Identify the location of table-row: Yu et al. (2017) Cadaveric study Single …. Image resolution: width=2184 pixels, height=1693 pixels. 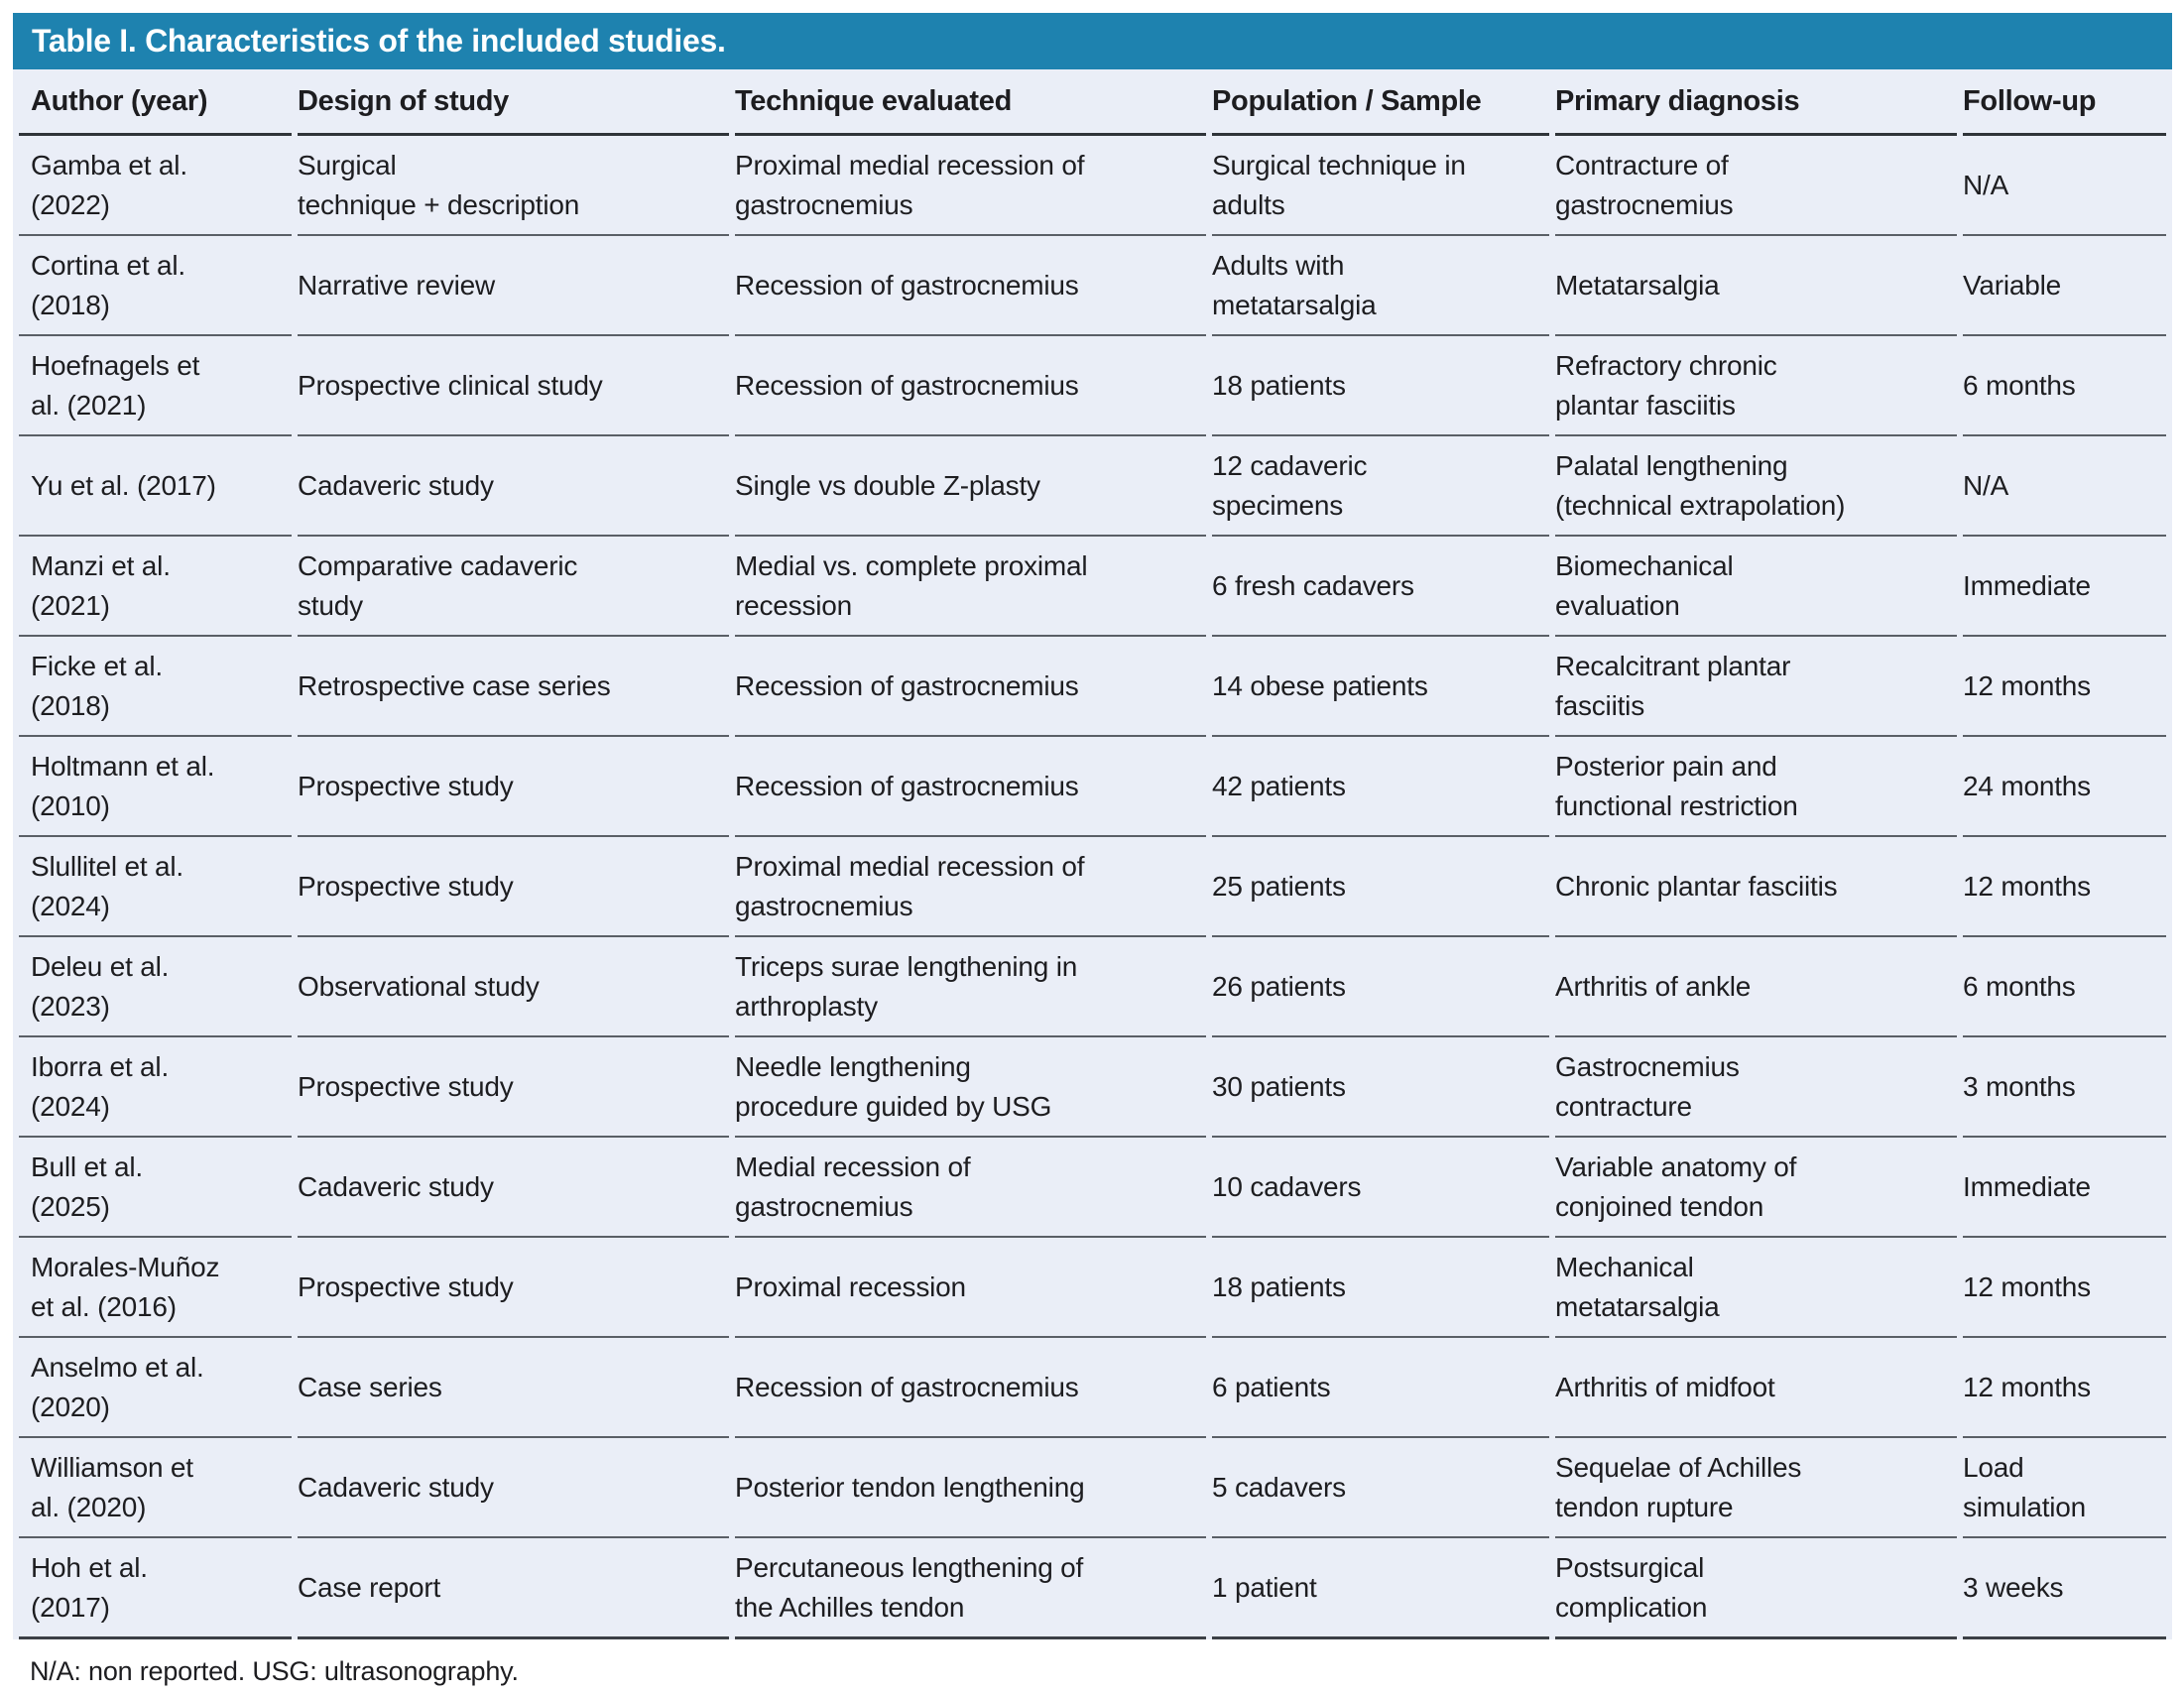
(1092, 486).